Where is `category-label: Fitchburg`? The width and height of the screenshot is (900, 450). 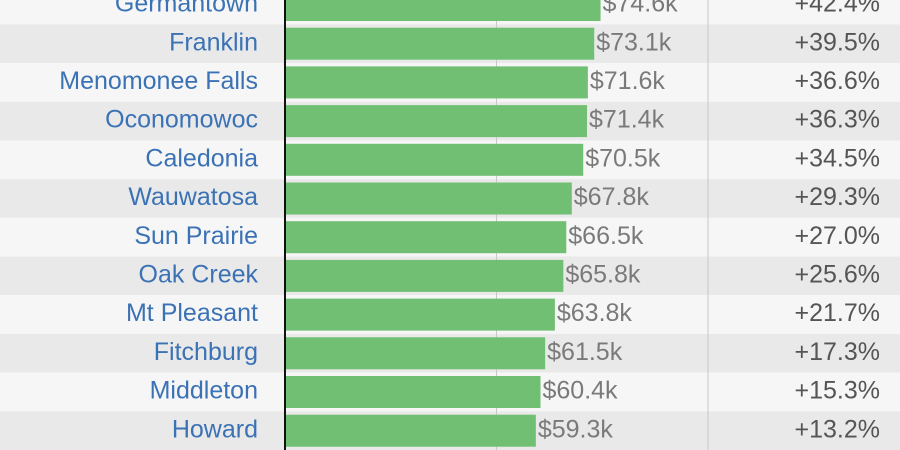 category-label: Fitchburg is located at coordinates (206, 352).